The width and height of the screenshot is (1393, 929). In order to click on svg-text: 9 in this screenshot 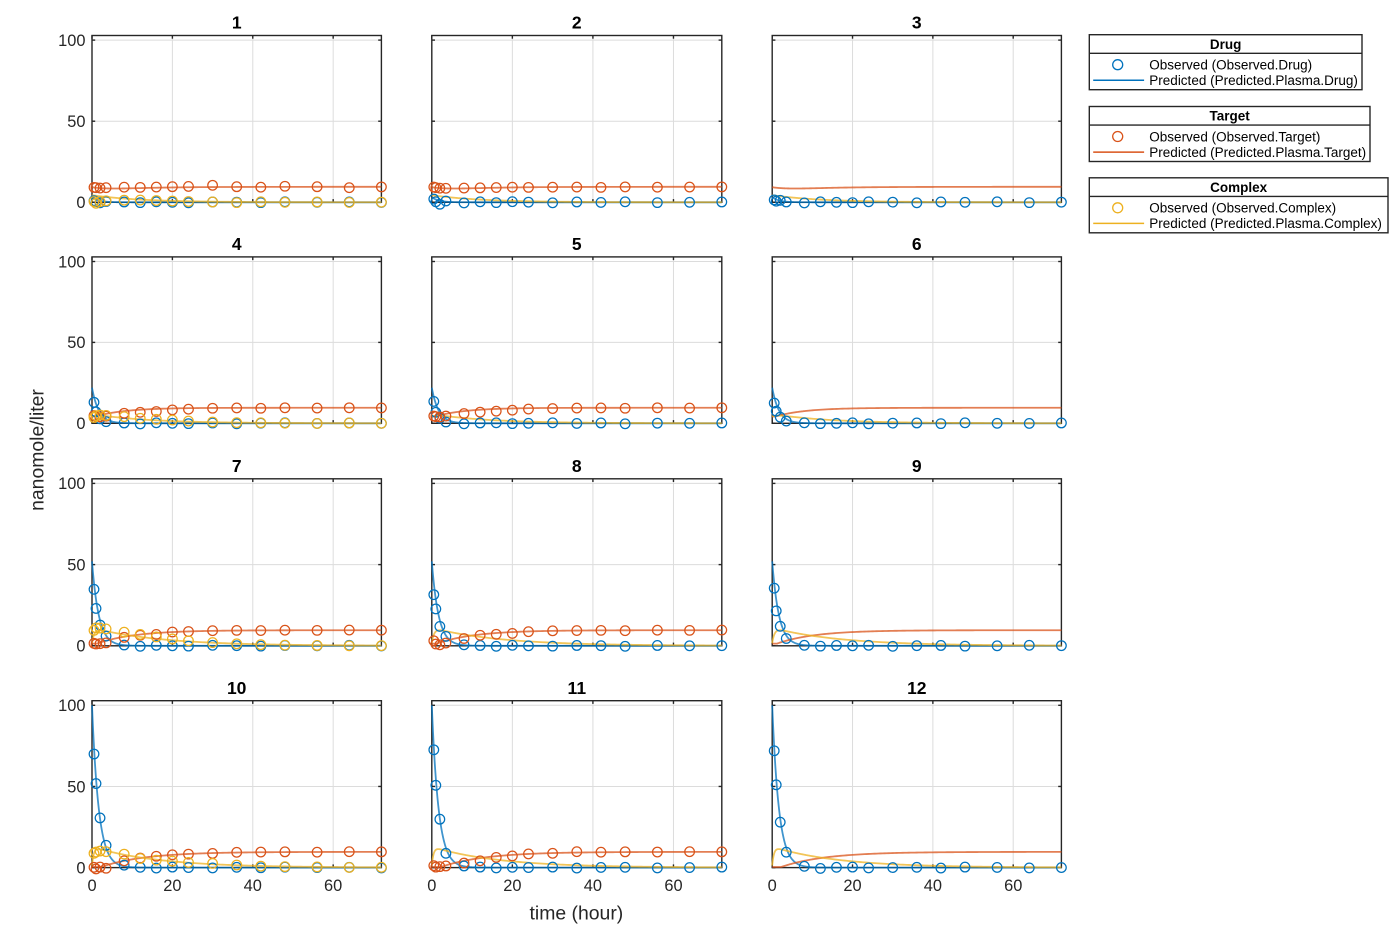, I will do `click(917, 466)`.